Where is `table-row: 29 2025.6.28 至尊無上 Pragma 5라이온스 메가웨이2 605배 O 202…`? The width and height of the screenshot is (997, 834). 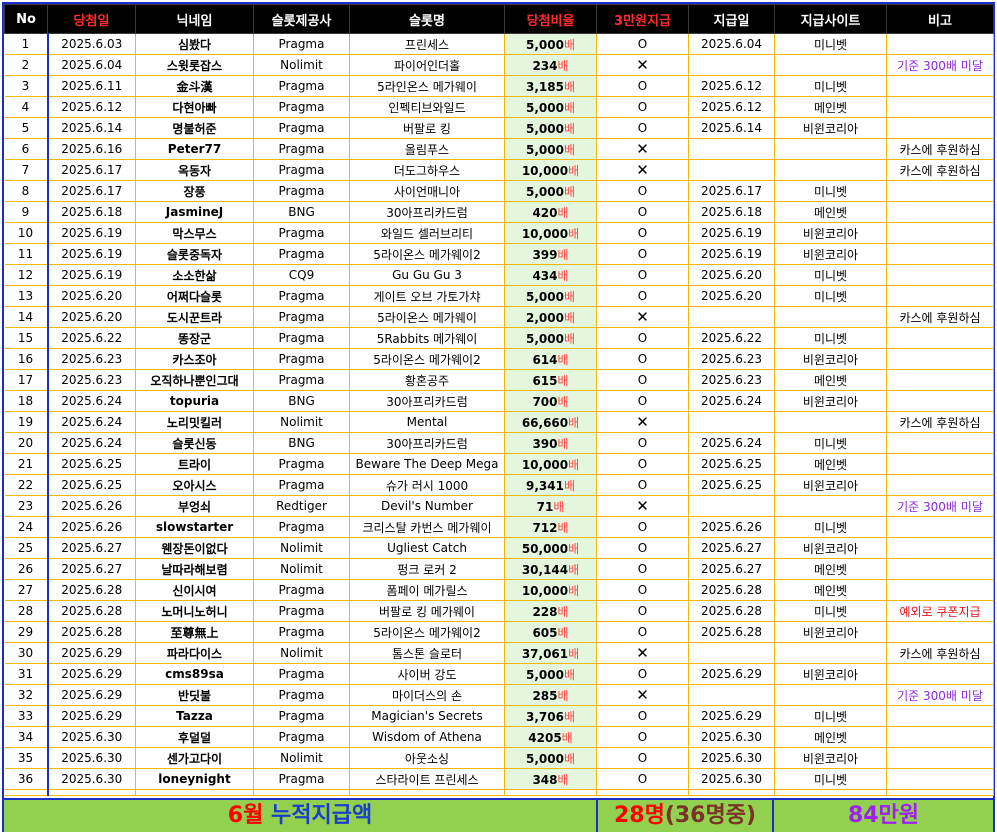 table-row: 29 2025.6.28 至尊無上 Pragma 5라이온스 메가웨이2 605배 O 202… is located at coordinates (499, 632).